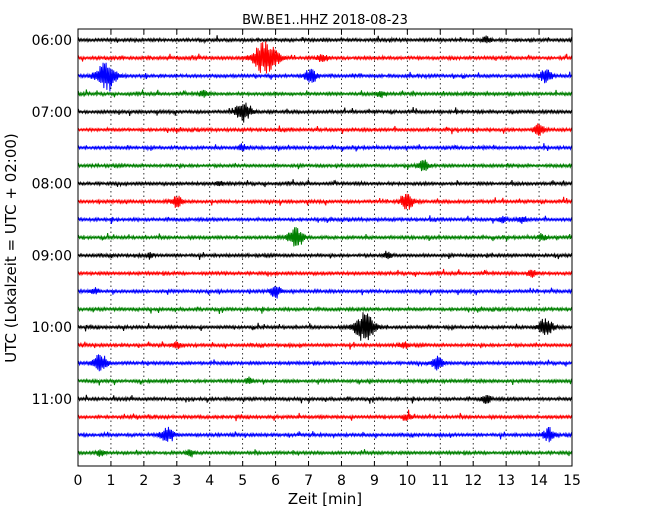 This screenshot has height=520, width=650. I want to click on x-tick-label: 4, so click(209, 481).